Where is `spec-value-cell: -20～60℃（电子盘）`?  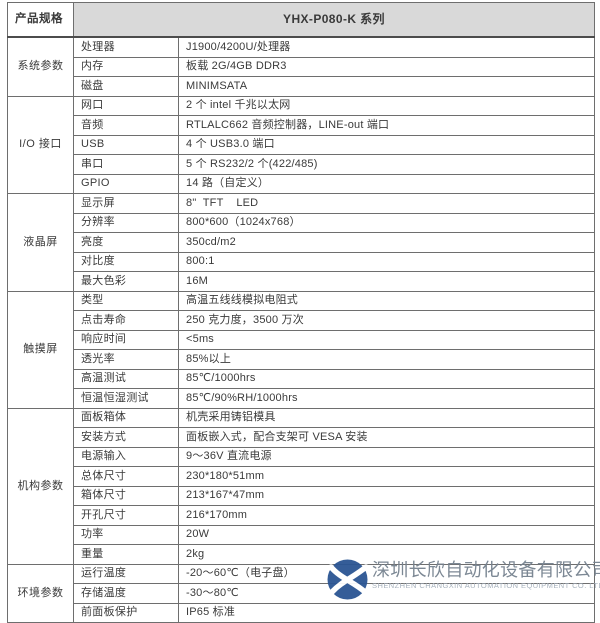
spec-value-cell: -20～60℃（电子盘） is located at coordinates (386, 573).